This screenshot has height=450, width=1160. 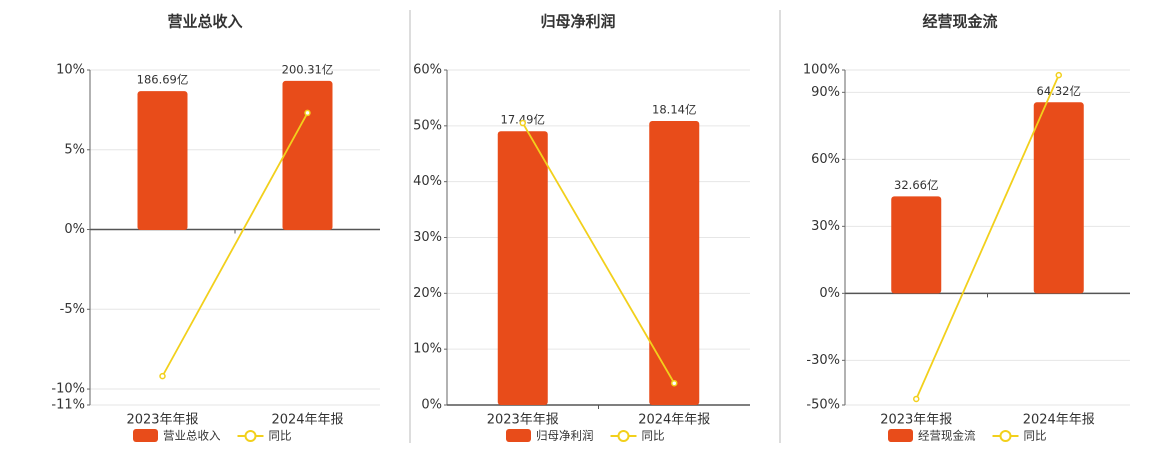 What do you see at coordinates (1059, 91) in the screenshot?
I see `value-label: 64.32亿` at bounding box center [1059, 91].